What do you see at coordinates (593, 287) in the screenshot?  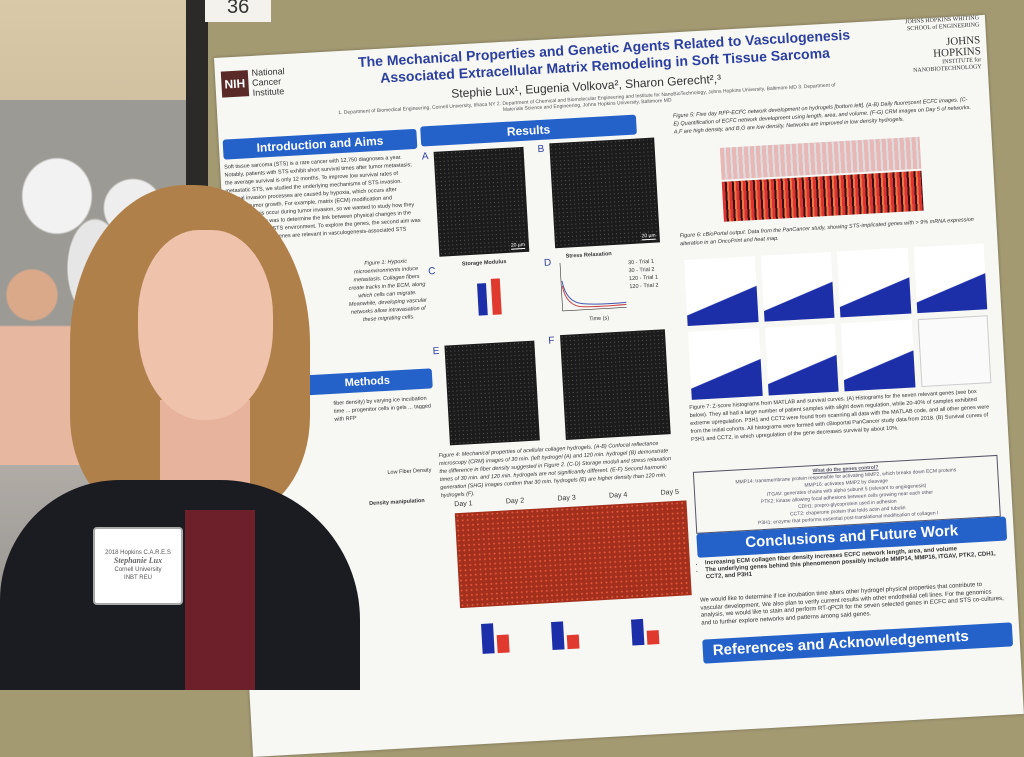 I see `stress-relaxation-curve` at bounding box center [593, 287].